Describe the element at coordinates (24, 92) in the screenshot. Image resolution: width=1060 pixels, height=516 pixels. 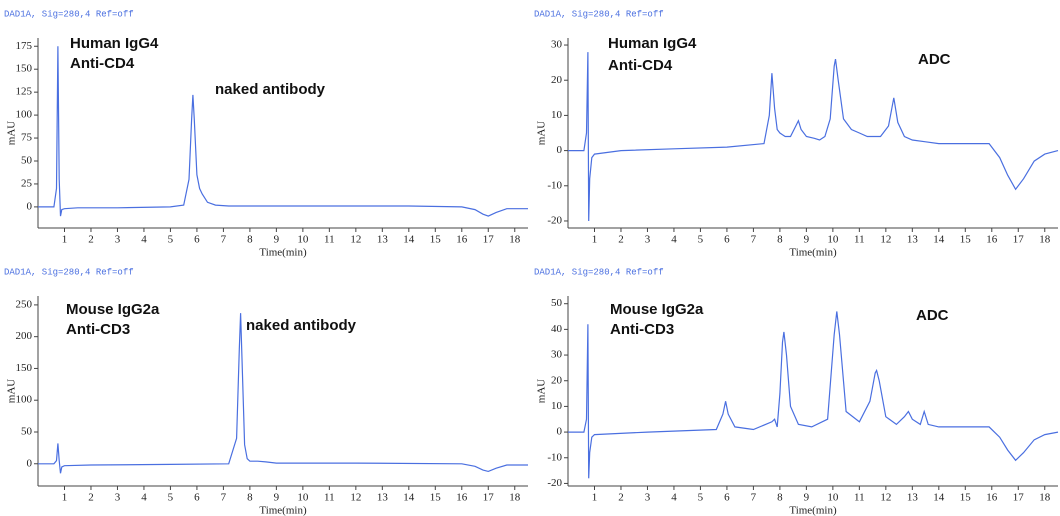
I see `y-tick-label: 125` at that location.